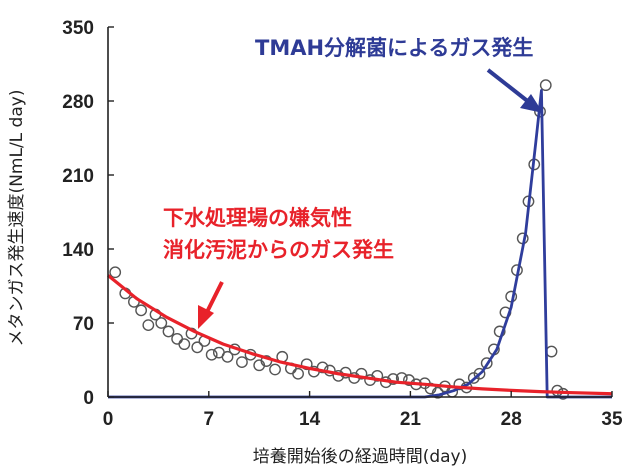 The image size is (632, 470). What do you see at coordinates (511, 419) in the screenshot?
I see `x-tick-label: 28` at bounding box center [511, 419].